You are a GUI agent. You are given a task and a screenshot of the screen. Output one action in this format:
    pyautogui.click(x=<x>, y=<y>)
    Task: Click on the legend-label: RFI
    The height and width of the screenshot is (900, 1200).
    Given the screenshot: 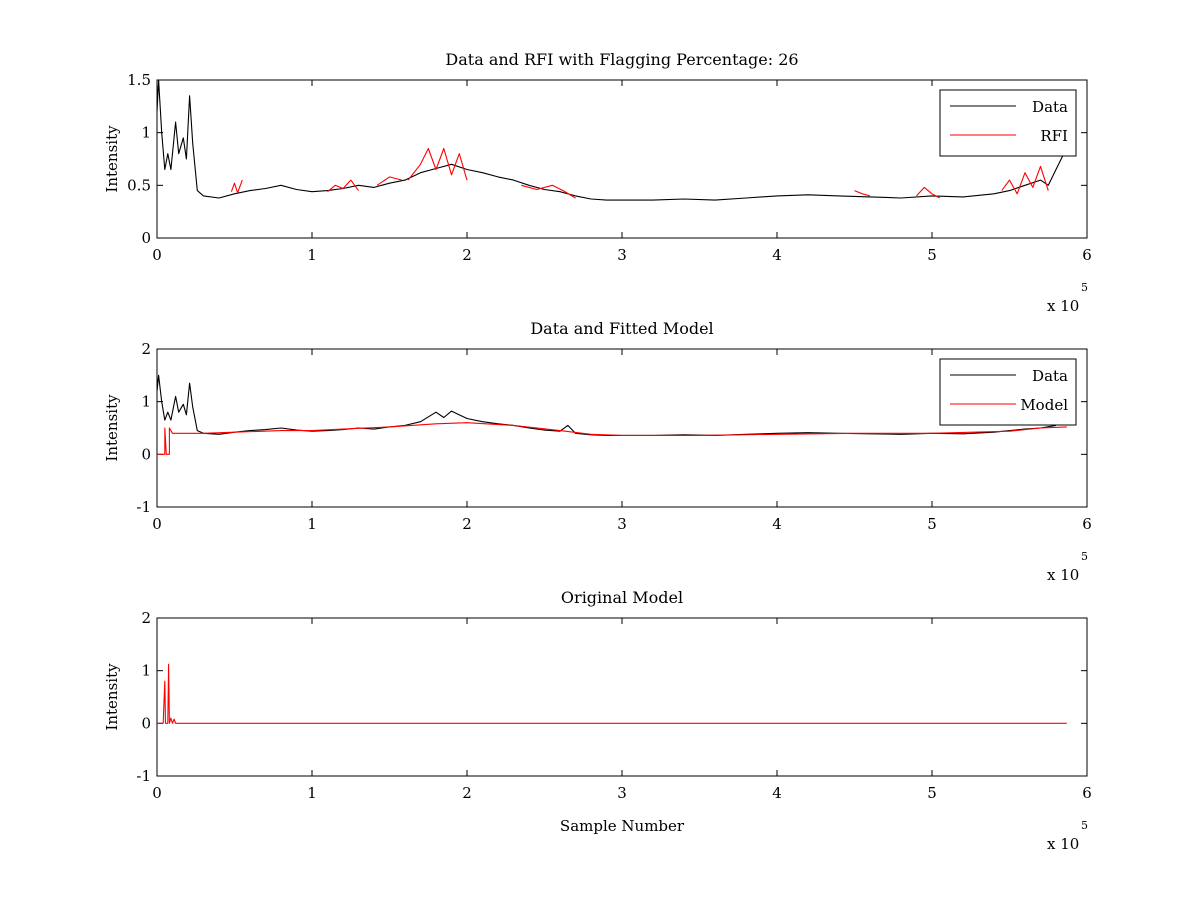 What is the action you would take?
    pyautogui.click(x=1054, y=136)
    